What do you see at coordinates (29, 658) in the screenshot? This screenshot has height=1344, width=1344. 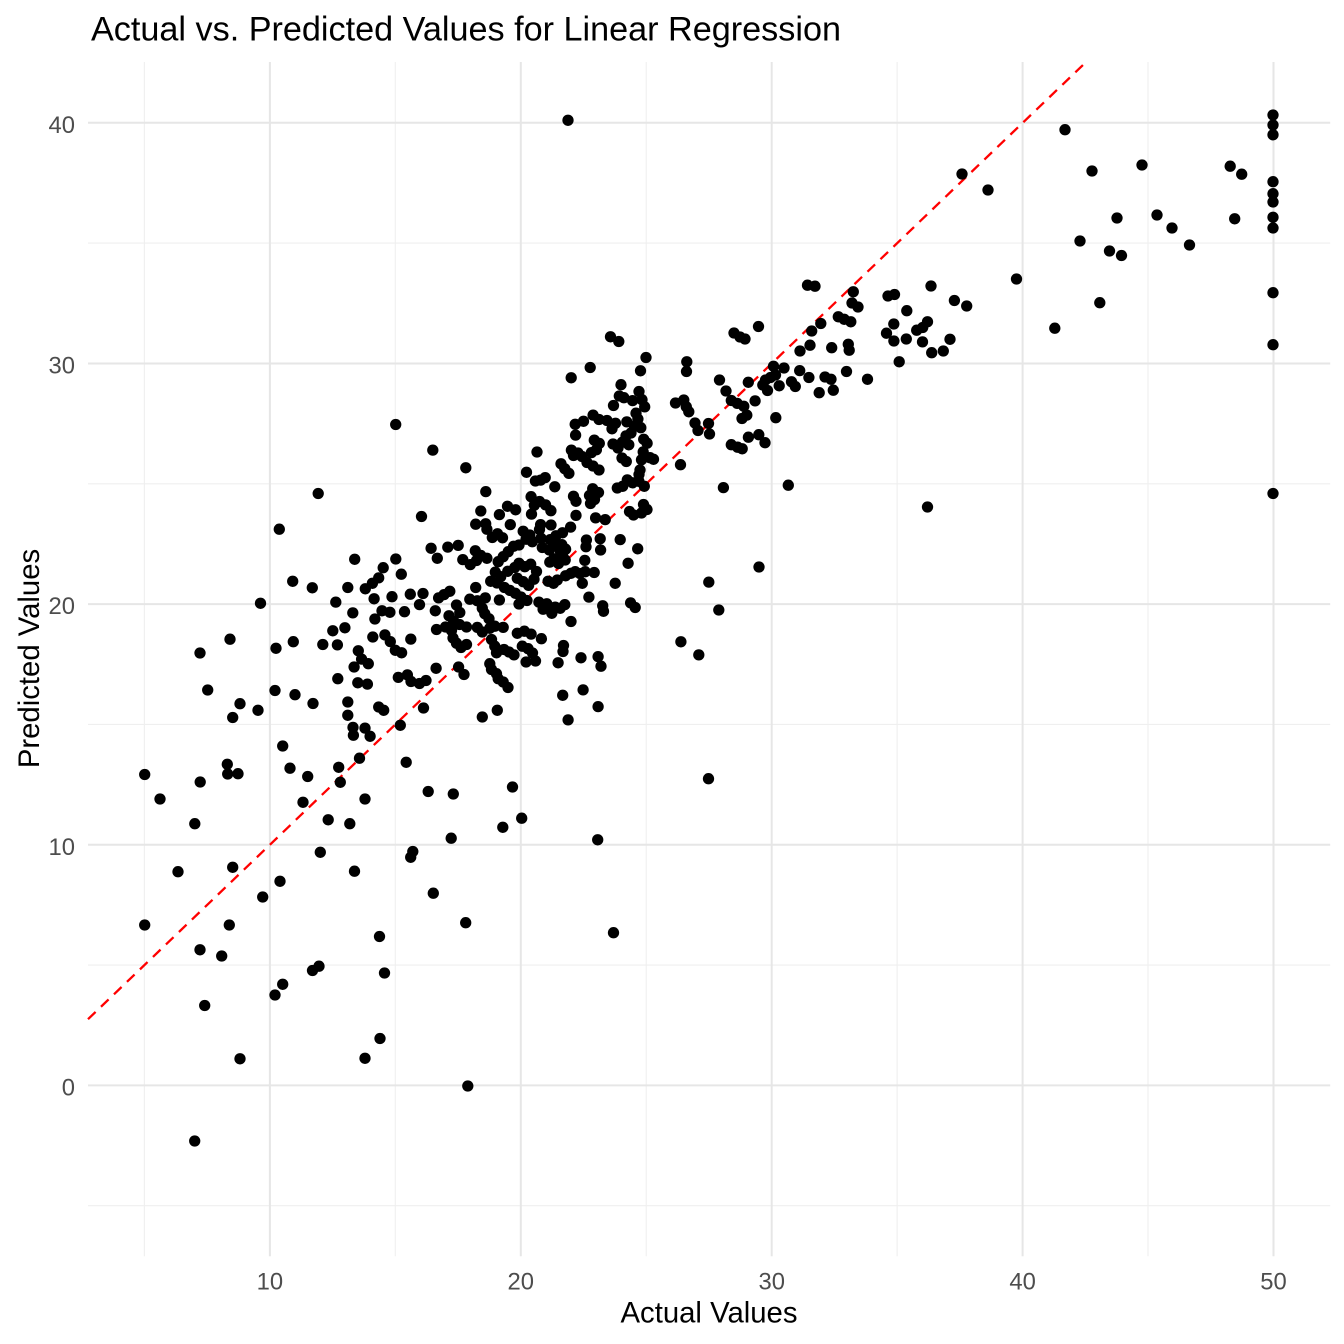 I see `svg-text: Predicted Values` at bounding box center [29, 658].